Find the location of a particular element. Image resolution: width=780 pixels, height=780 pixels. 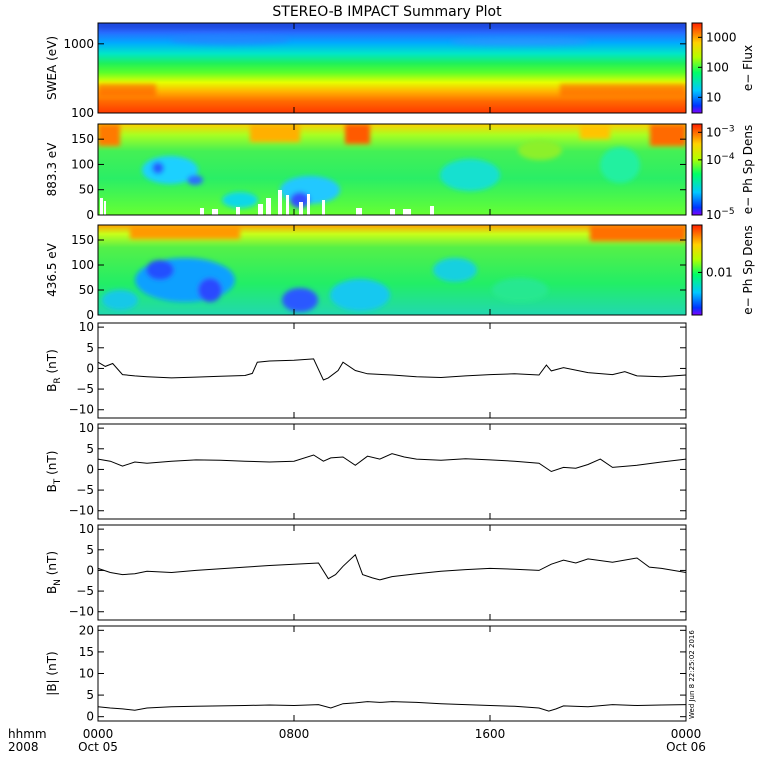

colorbar-1-labels: 10 100 1000 e− Flux is located at coordinates (726, 67).